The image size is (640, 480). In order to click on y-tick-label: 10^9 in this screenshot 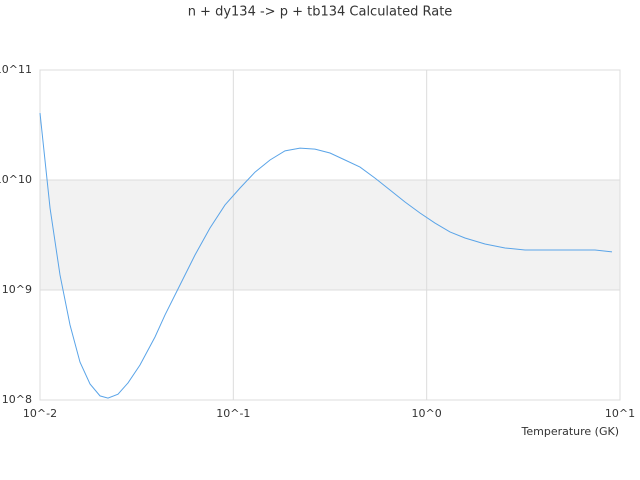, I will do `click(17, 289)`.